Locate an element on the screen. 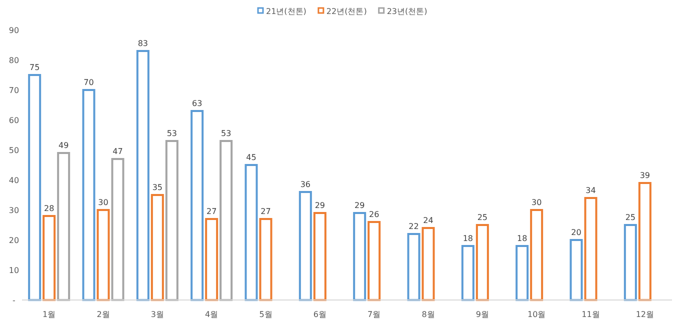 Image resolution: width=680 pixels, height=327 pixels. y-tick-label: 30 is located at coordinates (14, 210).